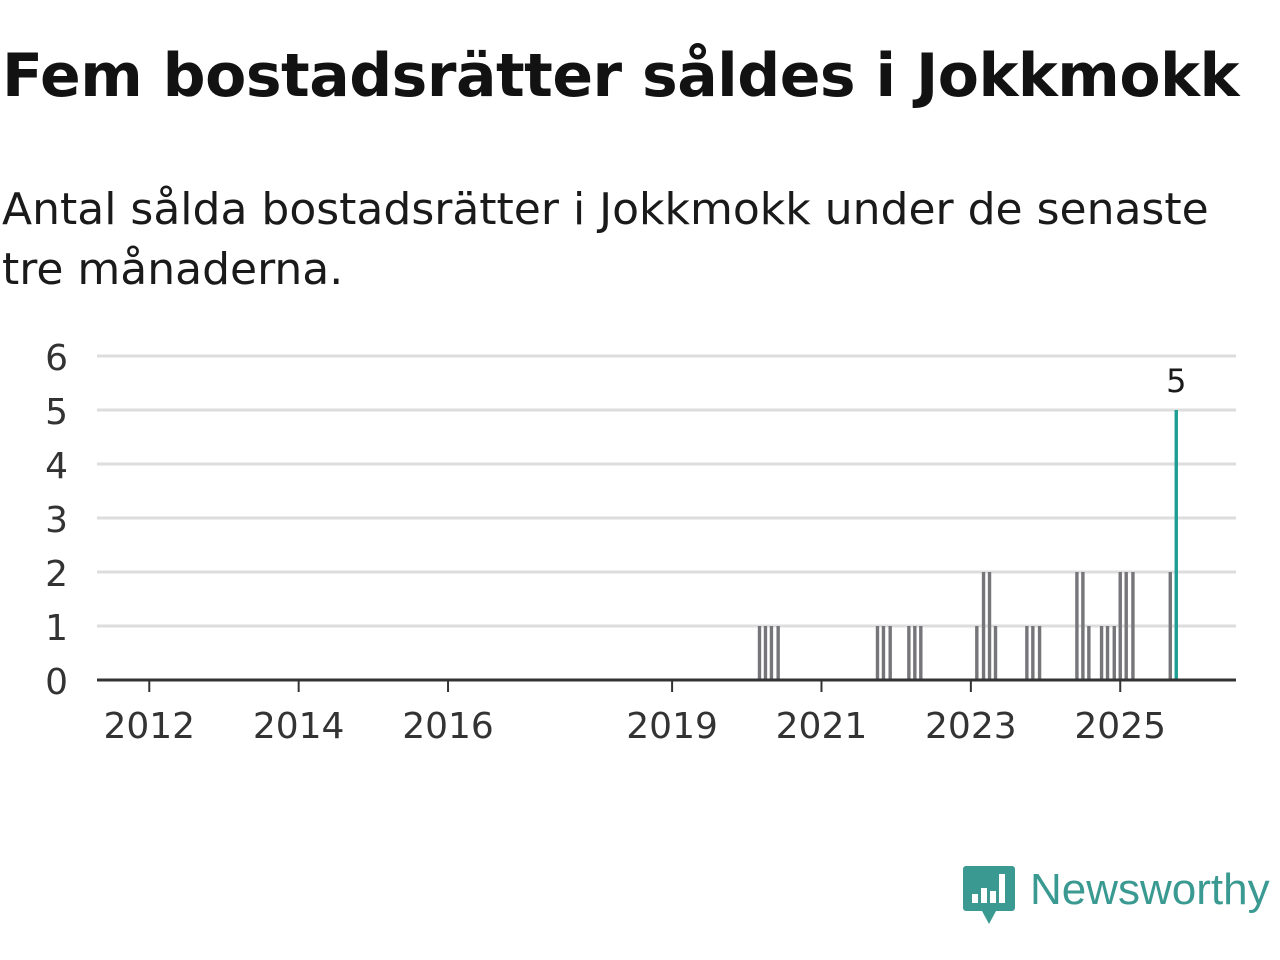  I want to click on x-tick-label: 2012, so click(149, 726).